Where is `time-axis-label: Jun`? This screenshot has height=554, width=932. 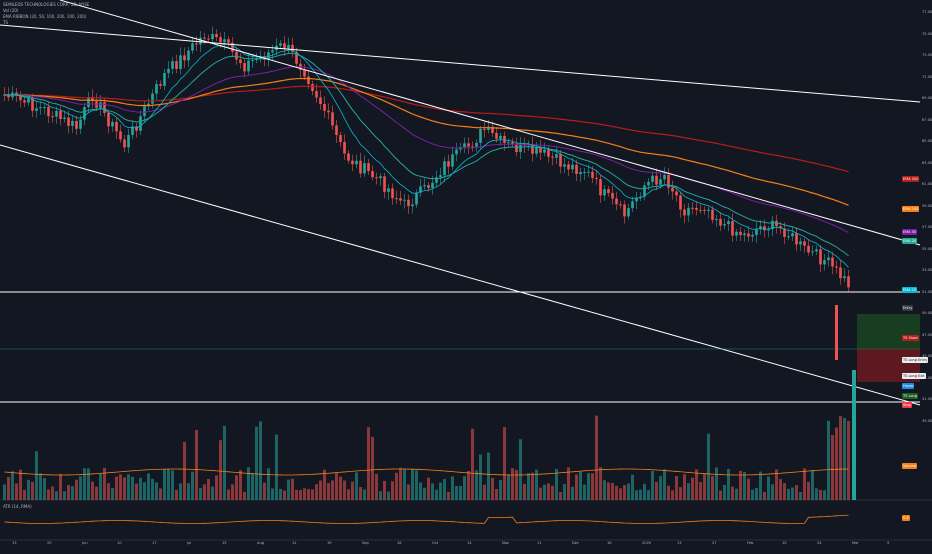
time-axis-label: Jun is located at coordinates (85, 543).